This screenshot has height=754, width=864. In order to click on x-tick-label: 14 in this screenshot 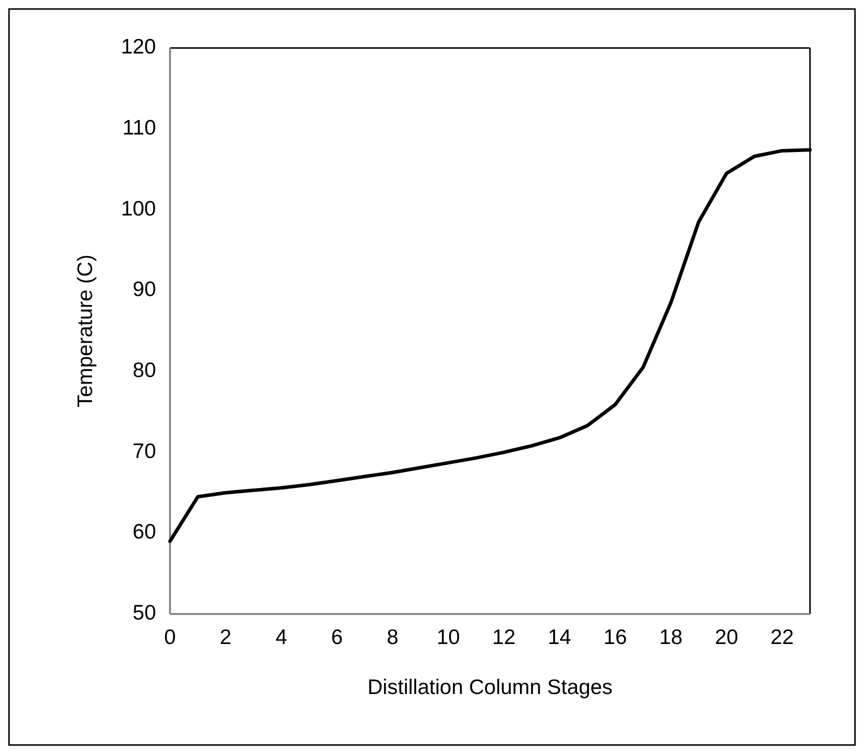, I will do `click(560, 637)`.